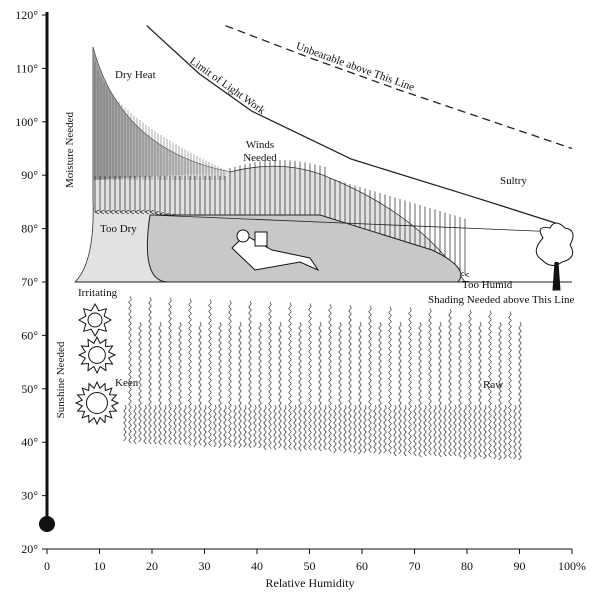  Describe the element at coordinates (27, 68) in the screenshot. I see `y-tick-label: 110°` at that location.